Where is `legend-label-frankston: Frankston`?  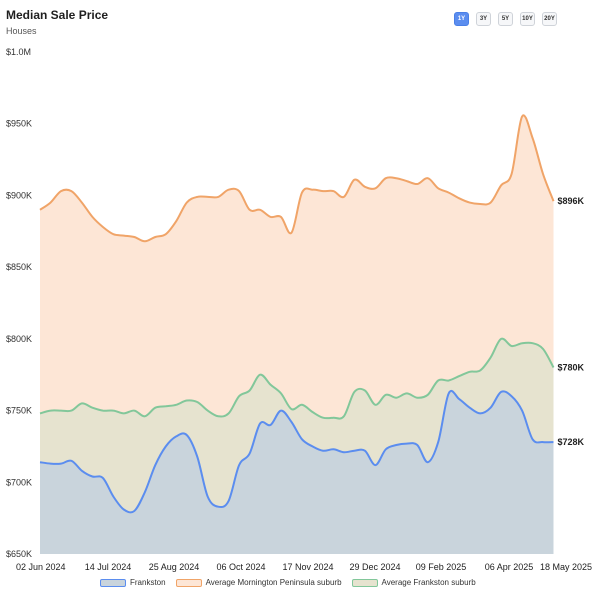 legend-label-frankston: Frankston is located at coordinates (148, 582).